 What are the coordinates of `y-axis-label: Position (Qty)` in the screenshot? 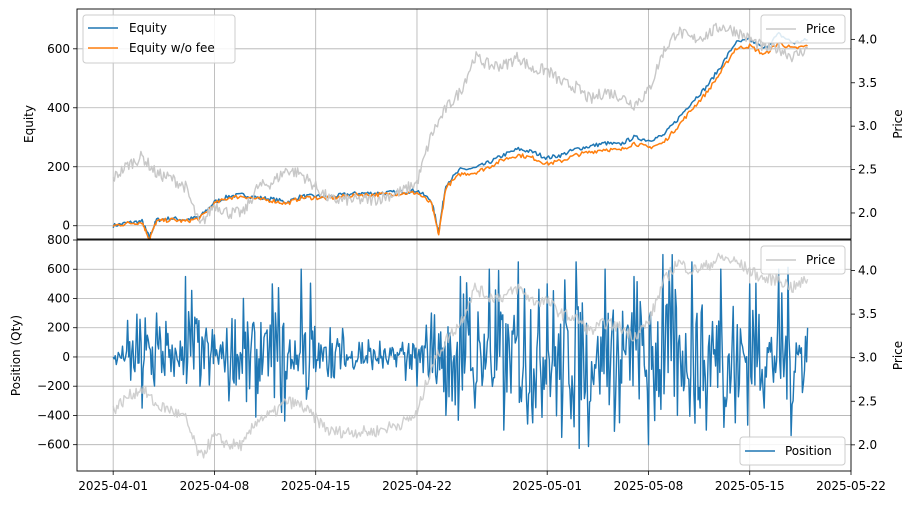 It's located at (16, 355).